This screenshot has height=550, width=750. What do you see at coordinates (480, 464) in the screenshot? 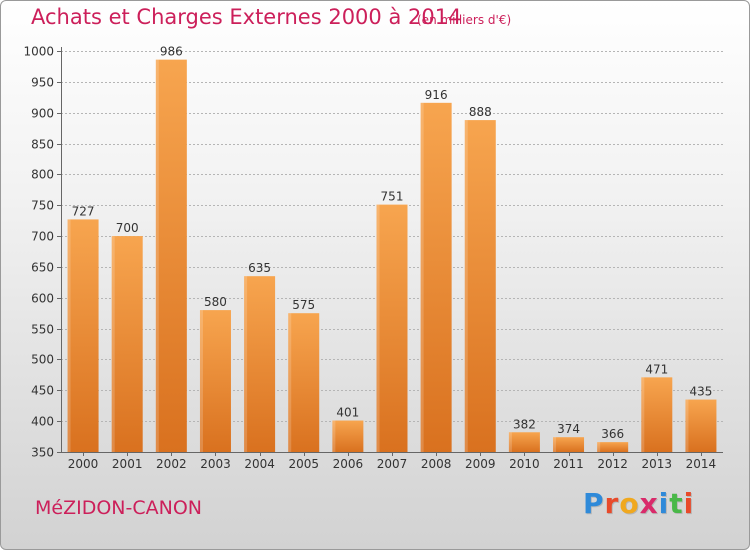
I see `x-tick-label-2009: 2009` at bounding box center [480, 464].